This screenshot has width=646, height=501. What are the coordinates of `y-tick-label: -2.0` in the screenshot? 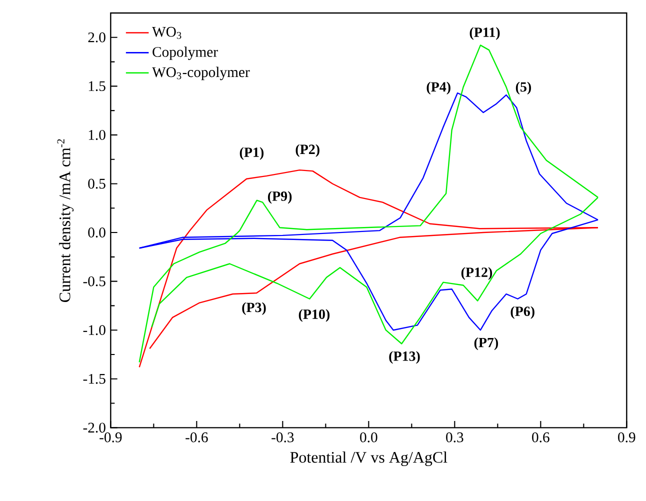 It's located at (94, 427).